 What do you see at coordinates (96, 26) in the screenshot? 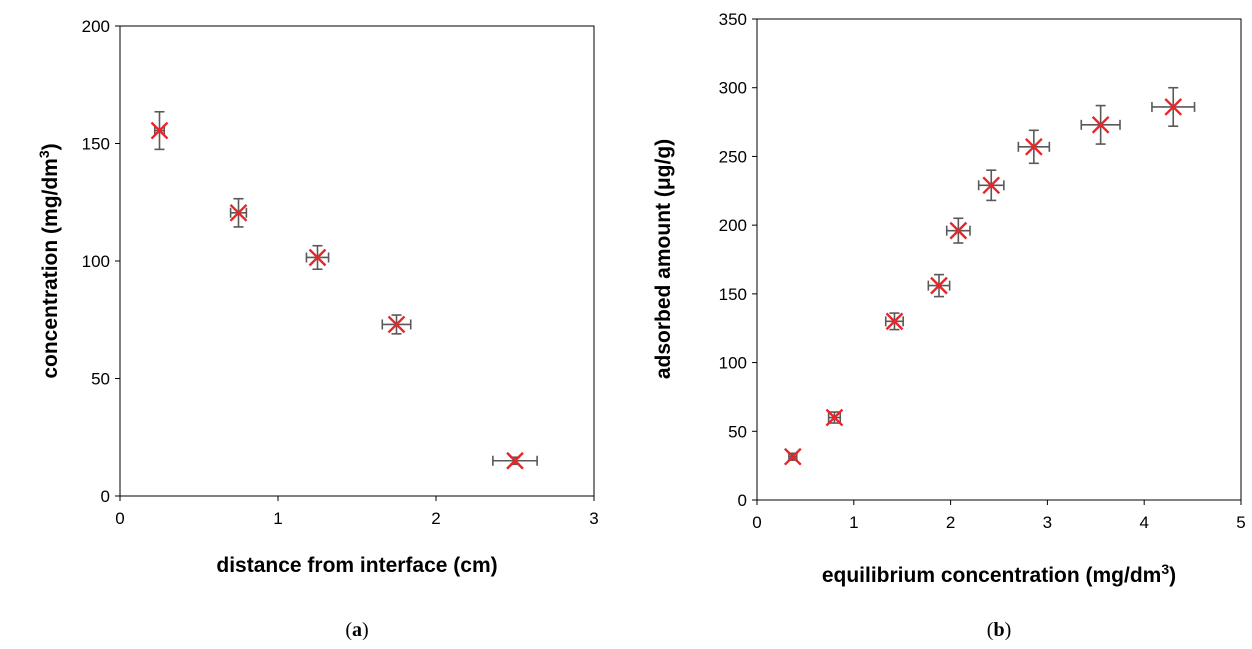
I see `y-tick-label-a: 200` at bounding box center [96, 26].